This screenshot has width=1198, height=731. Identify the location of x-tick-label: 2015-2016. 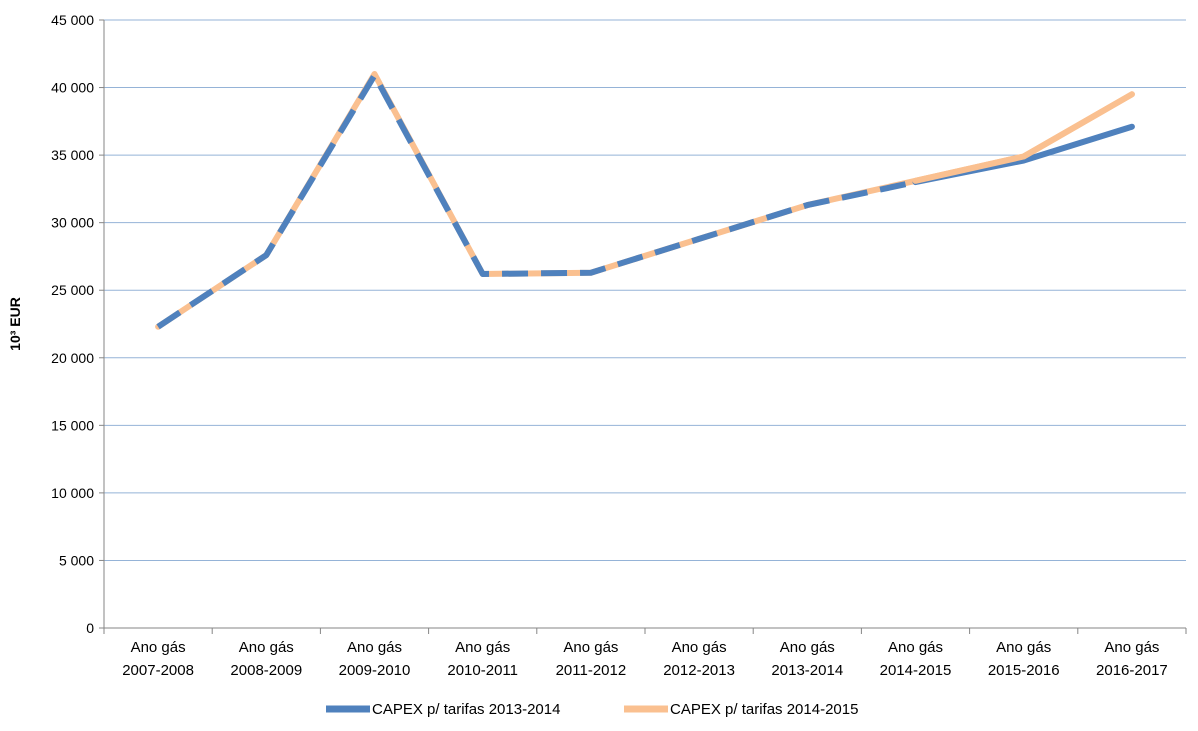
(1024, 670).